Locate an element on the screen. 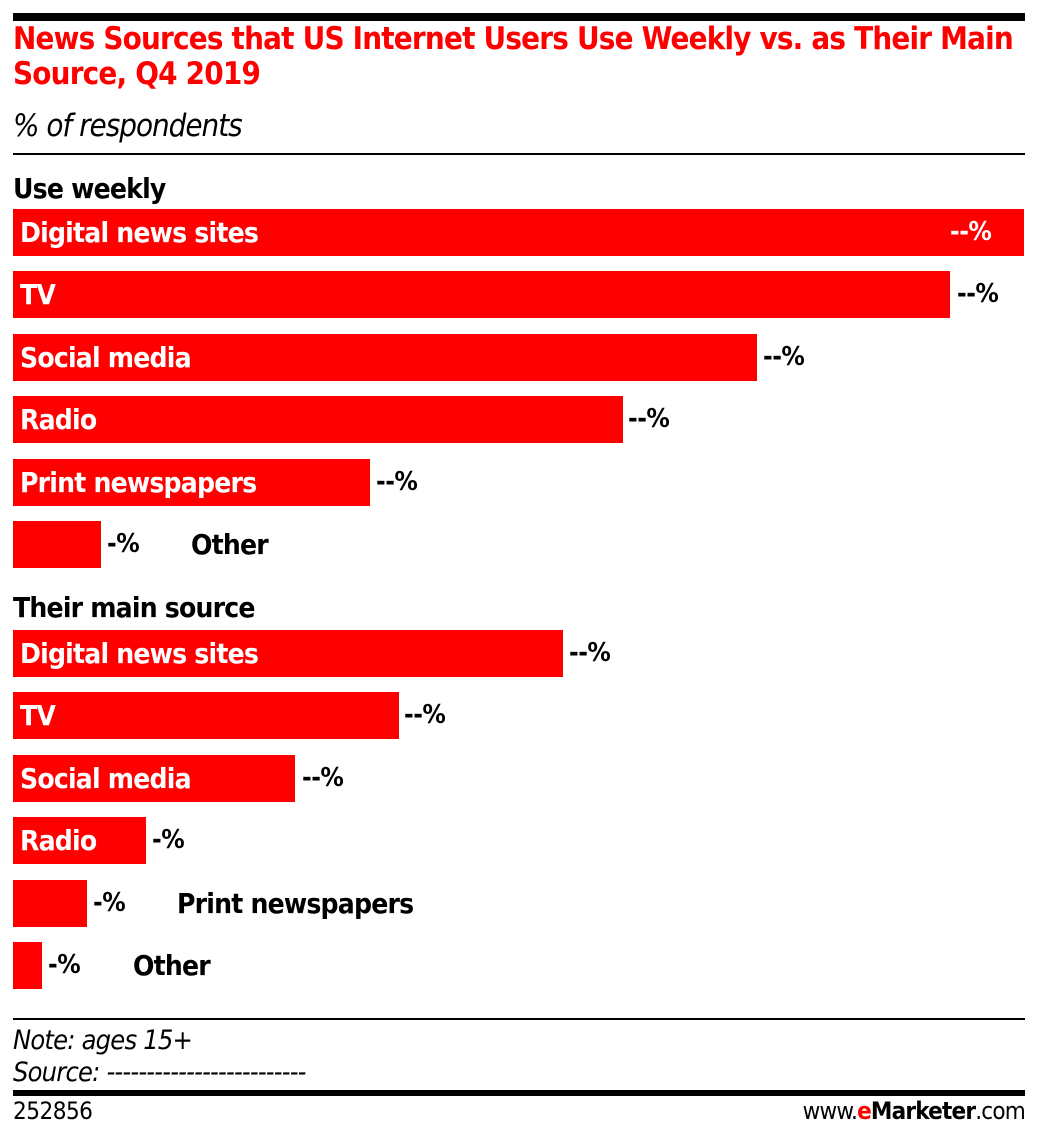 This screenshot has height=1143, width=1038. footer-rule is located at coordinates (519, 1019).